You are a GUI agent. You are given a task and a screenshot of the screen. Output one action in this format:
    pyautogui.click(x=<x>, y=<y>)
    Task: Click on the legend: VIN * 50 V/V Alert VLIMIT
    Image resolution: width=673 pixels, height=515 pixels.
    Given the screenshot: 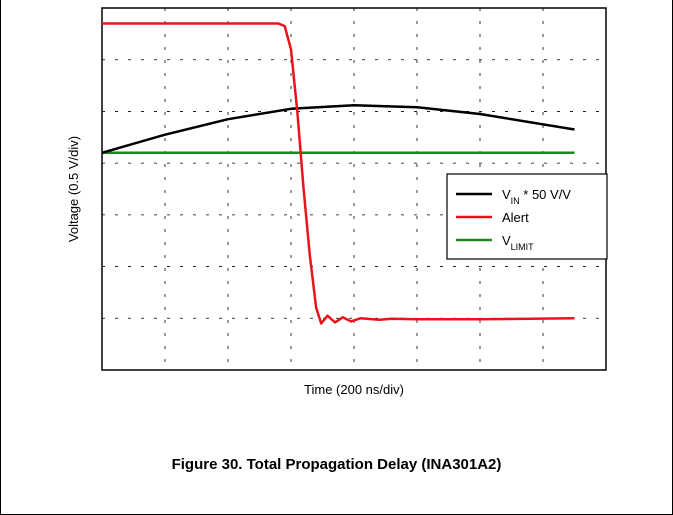 What is the action you would take?
    pyautogui.click(x=527, y=216)
    